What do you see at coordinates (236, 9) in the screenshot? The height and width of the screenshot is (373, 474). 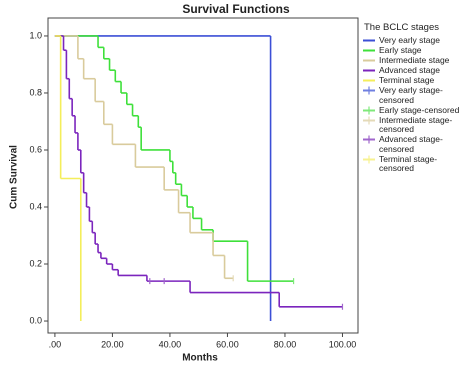 I see `chart-title: Survival Functions` at bounding box center [236, 9].